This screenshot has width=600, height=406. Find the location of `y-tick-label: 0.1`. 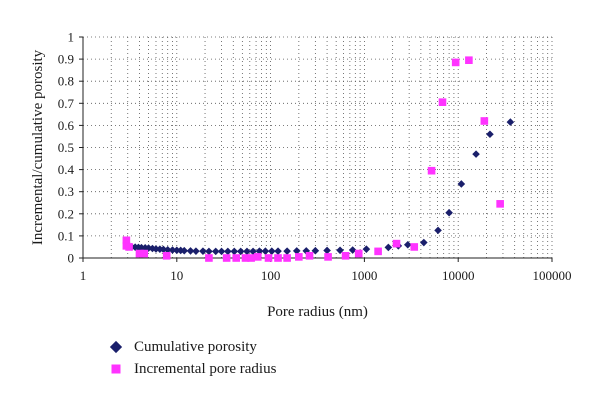

y-tick-label: 0.1 is located at coordinates (66, 235).